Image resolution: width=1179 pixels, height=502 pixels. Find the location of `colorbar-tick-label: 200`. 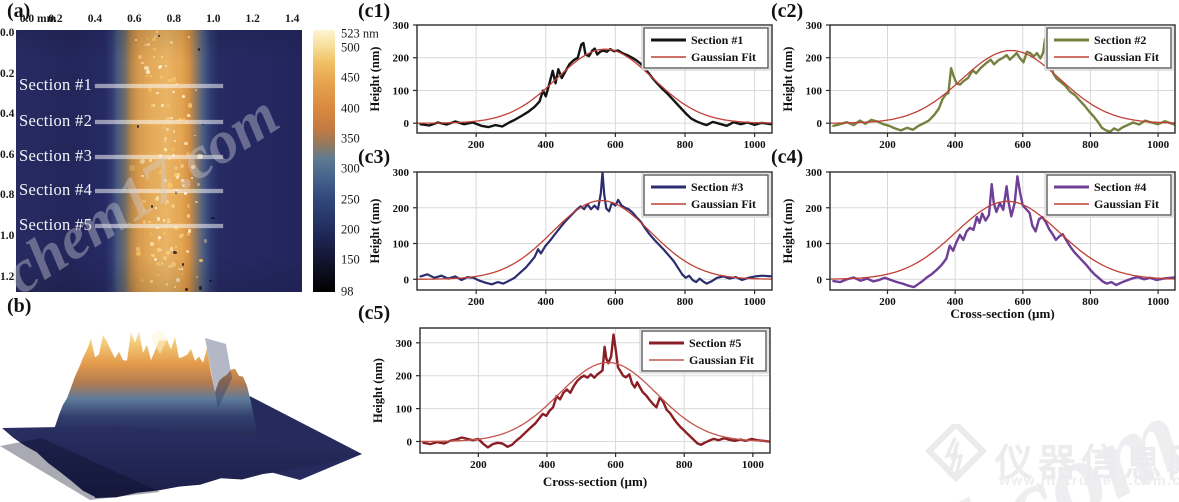

colorbar-tick-label: 200 is located at coordinates (350, 229).